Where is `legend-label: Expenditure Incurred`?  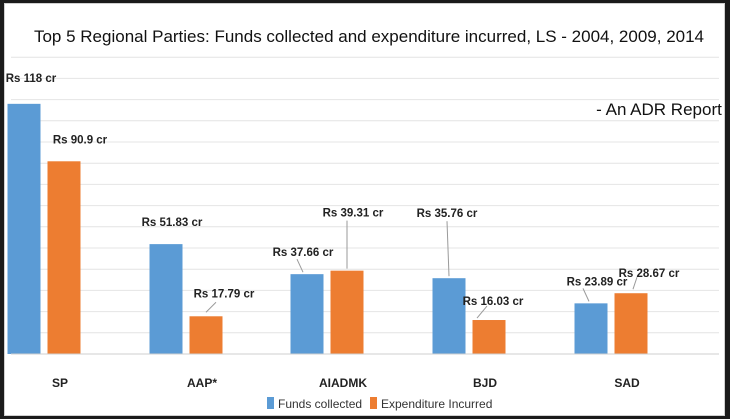
legend-label: Expenditure Incurred is located at coordinates (436, 404).